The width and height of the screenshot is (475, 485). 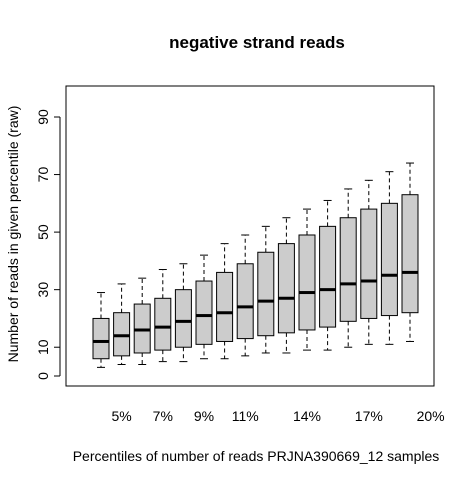 I want to click on y-tick-label: 10, so click(x=43, y=347).